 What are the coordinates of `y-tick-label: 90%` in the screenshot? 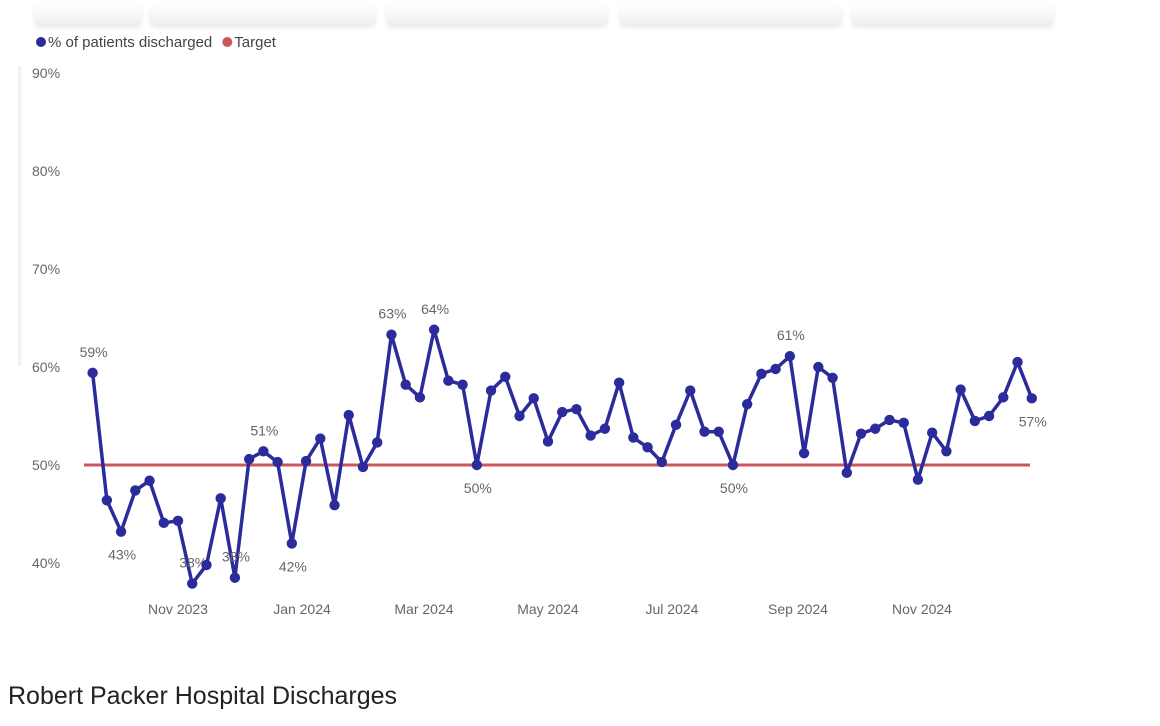 It's located at (46, 73).